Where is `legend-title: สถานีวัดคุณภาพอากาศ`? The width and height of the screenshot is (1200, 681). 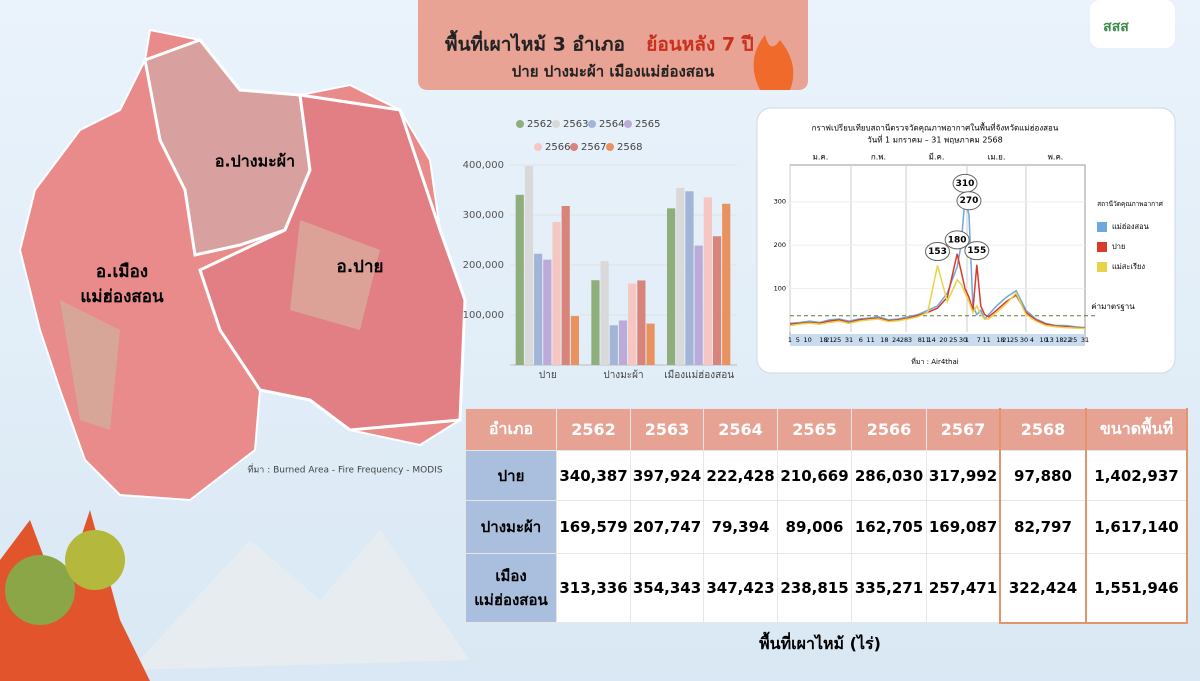
legend-title: สถานีวัดคุณภาพอากาศ is located at coordinates (1130, 204).